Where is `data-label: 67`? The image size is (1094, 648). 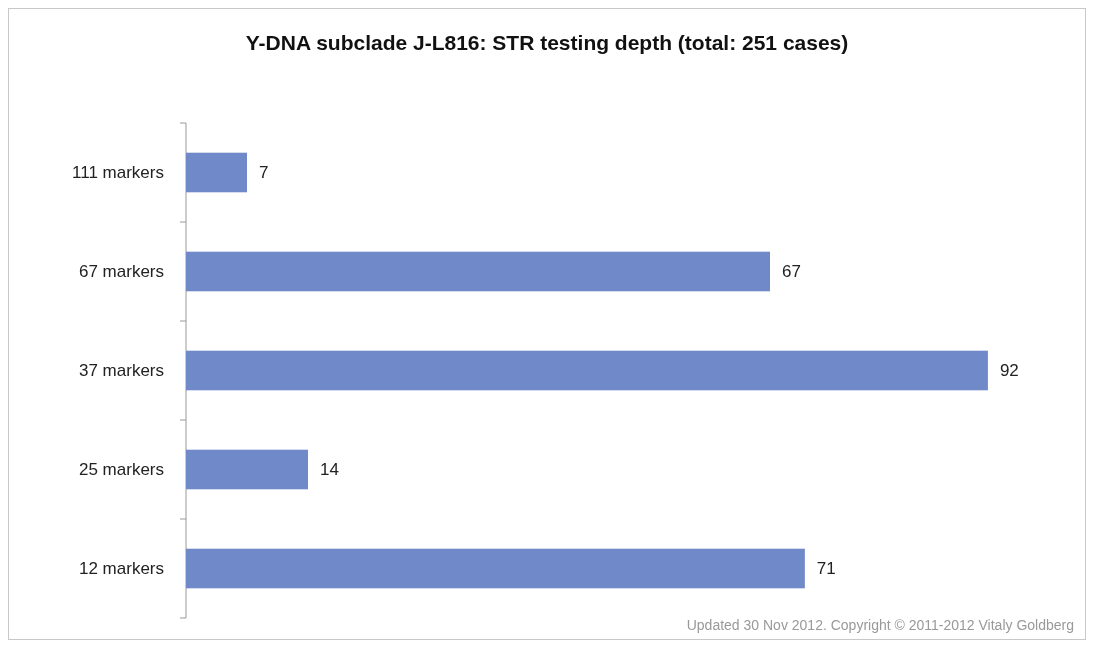
data-label: 67 is located at coordinates (791, 272).